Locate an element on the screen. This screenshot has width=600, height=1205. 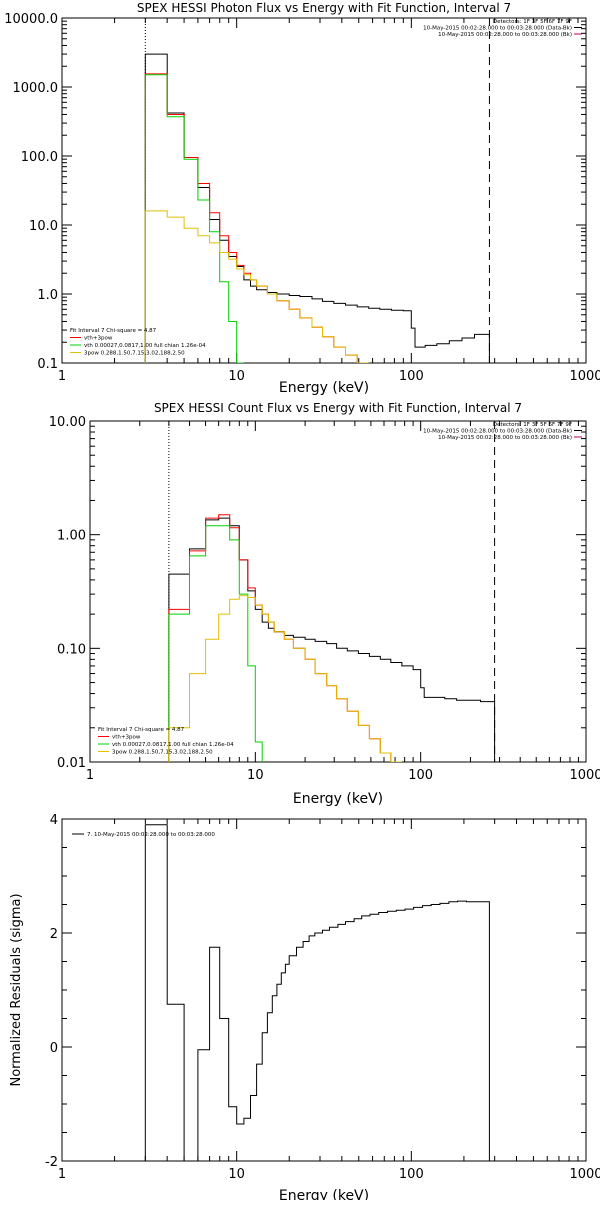
y-tick-label: 0.10 is located at coordinates (71, 649).